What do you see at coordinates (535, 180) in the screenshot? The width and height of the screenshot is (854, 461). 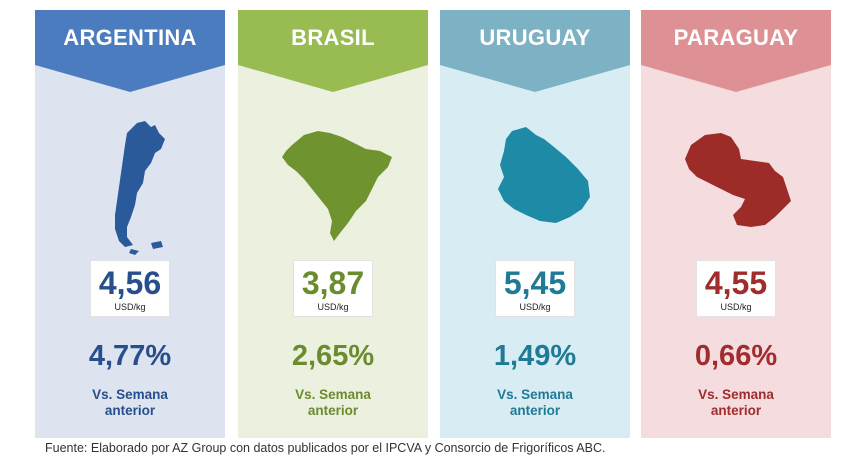 I see `uruguay-map-icon` at bounding box center [535, 180].